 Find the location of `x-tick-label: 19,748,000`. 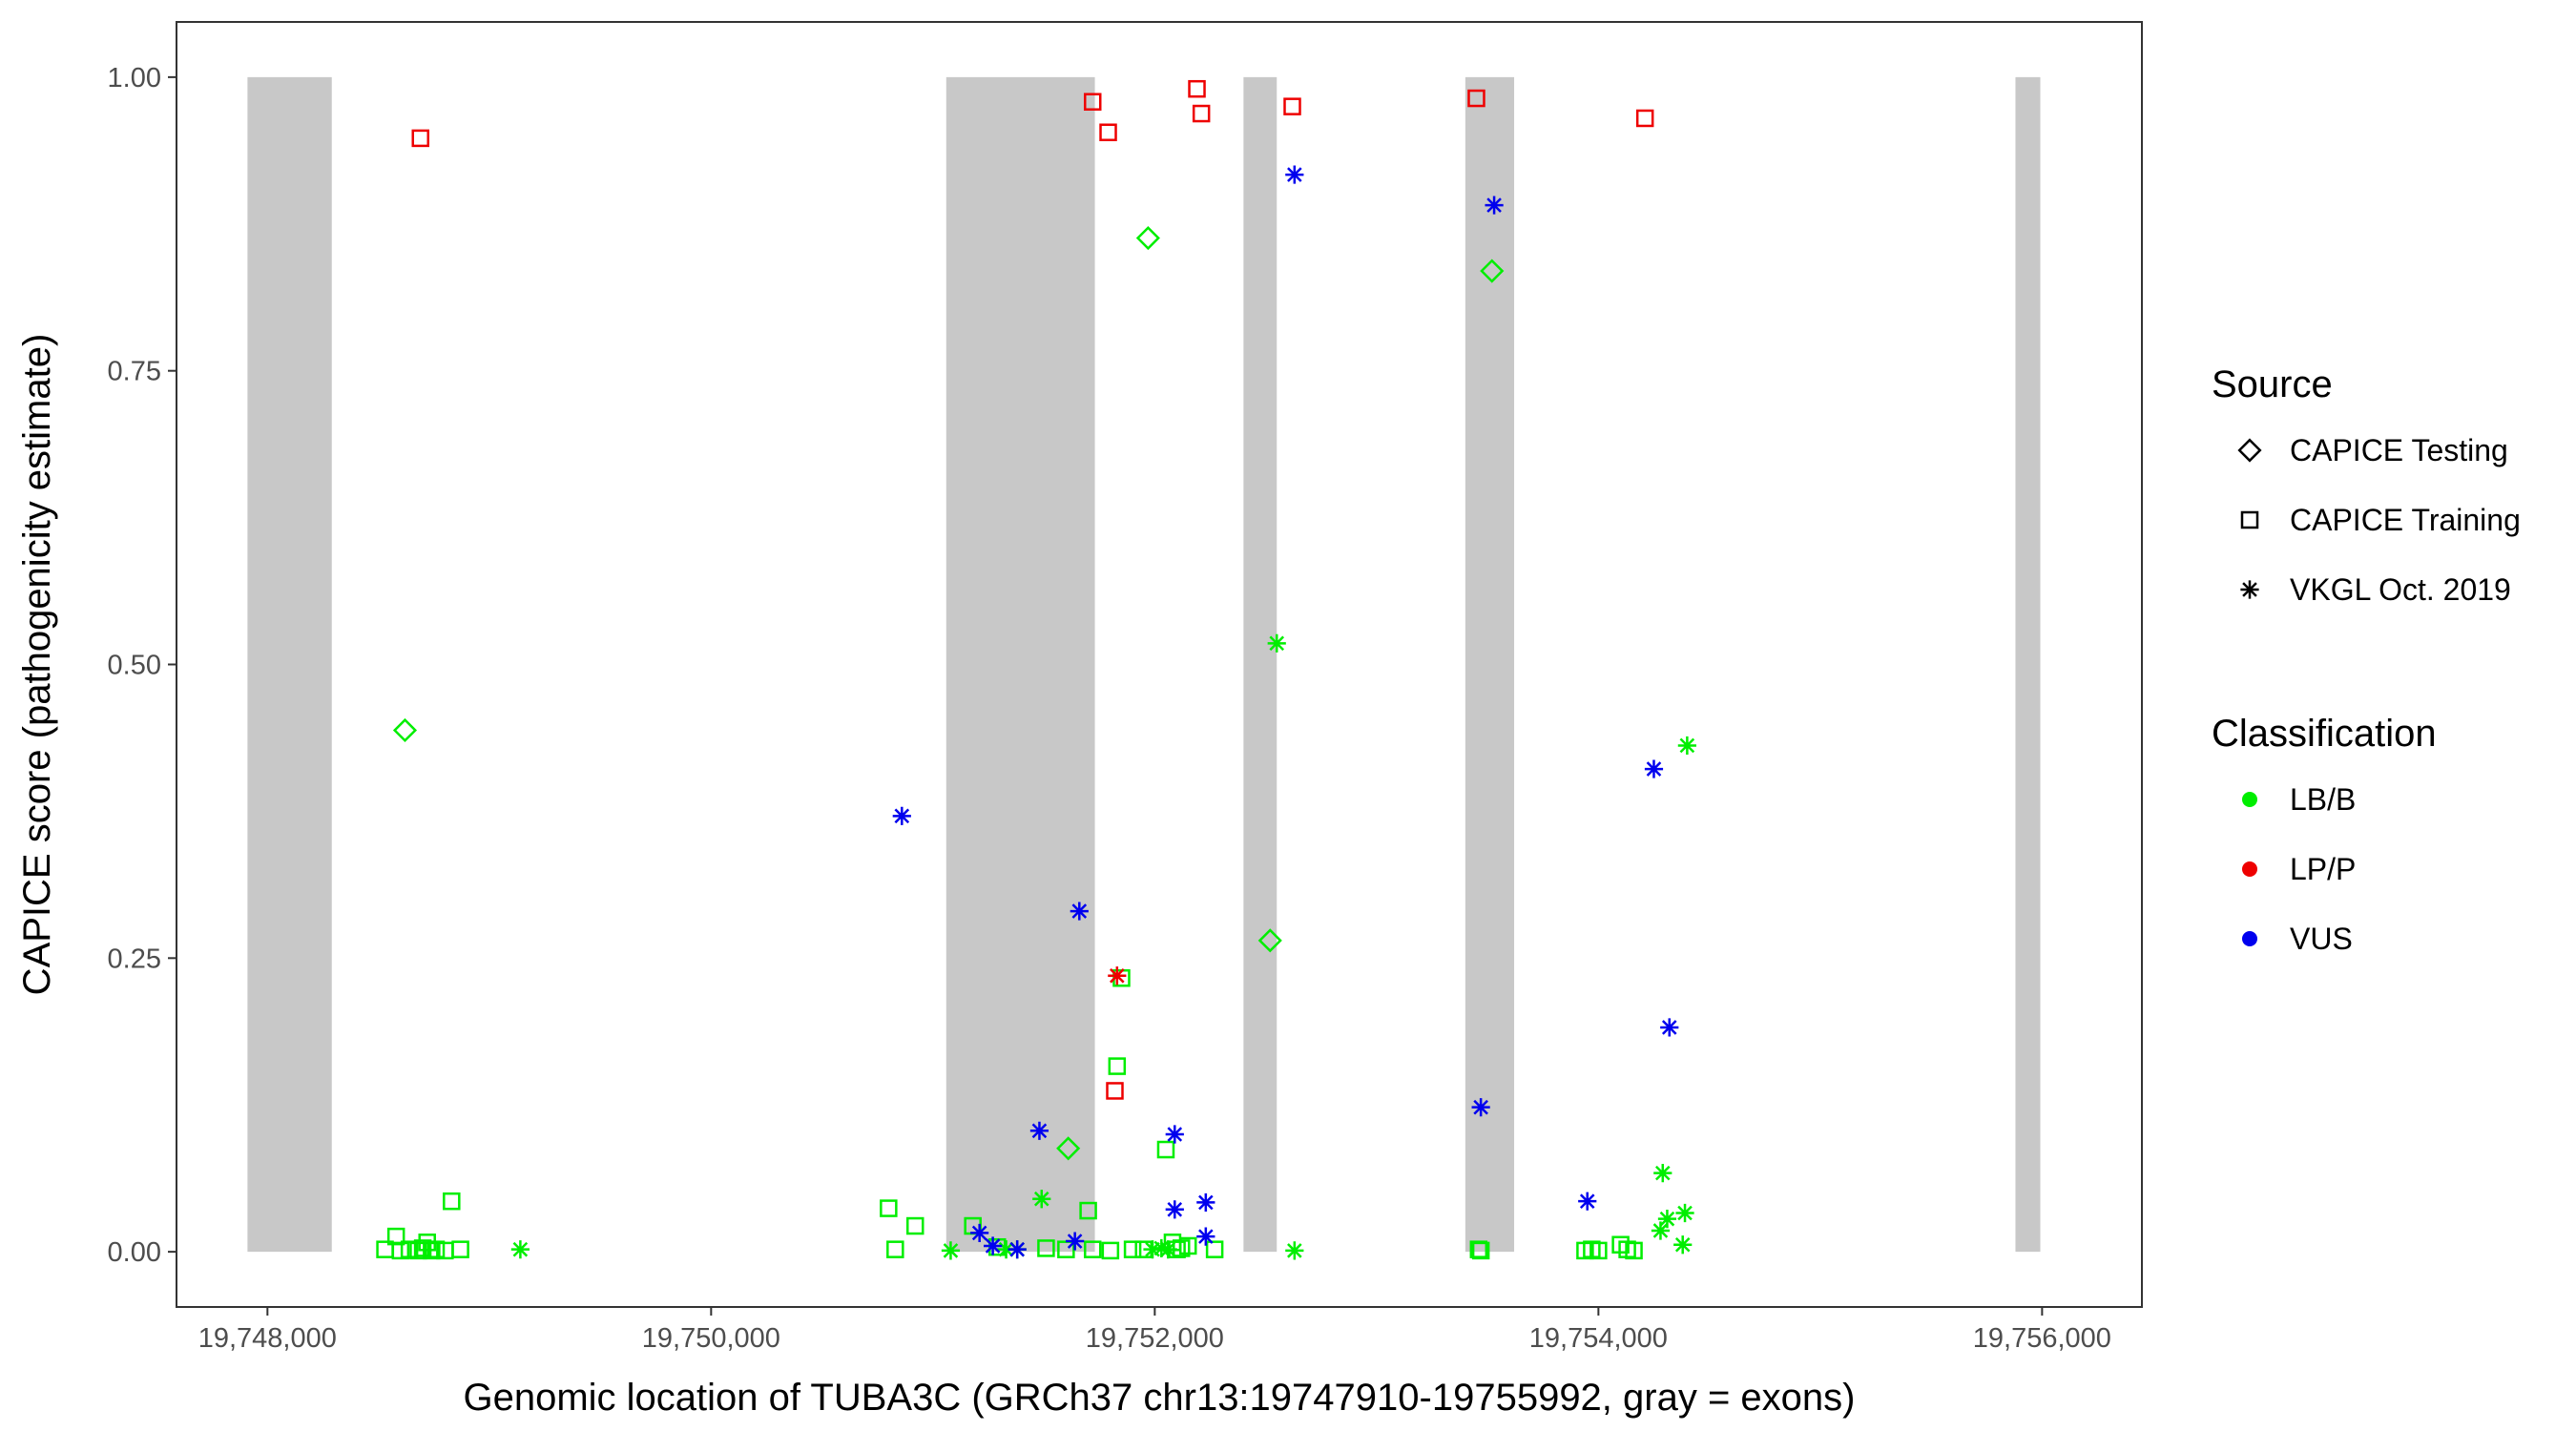

x-tick-label: 19,748,000 is located at coordinates (267, 1338).